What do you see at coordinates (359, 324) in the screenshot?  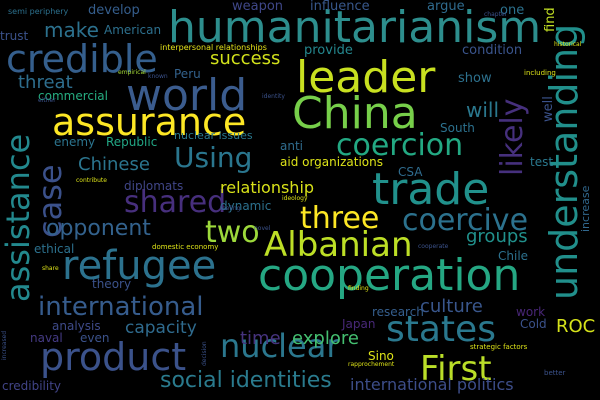 I see `word-japan: Japan` at bounding box center [359, 324].